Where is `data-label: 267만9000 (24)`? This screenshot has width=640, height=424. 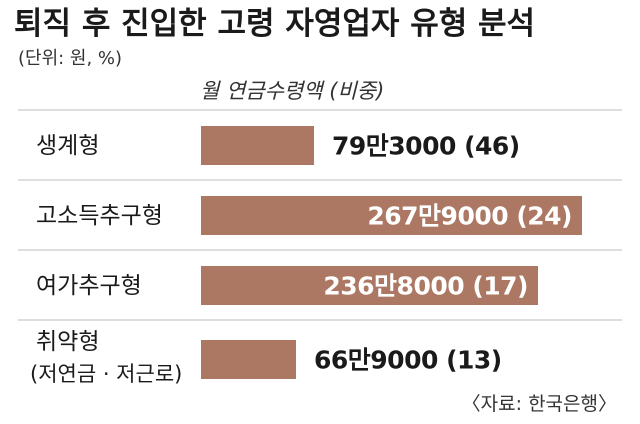
data-label: 267만9000 (24) is located at coordinates (469, 216).